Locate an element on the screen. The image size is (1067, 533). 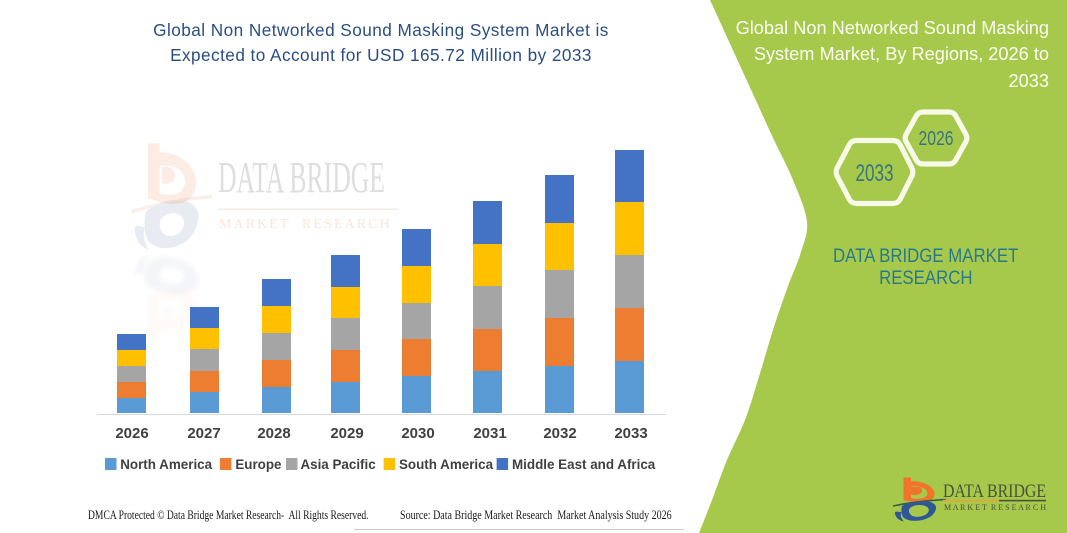
svg-text: 2033 is located at coordinates (875, 173).